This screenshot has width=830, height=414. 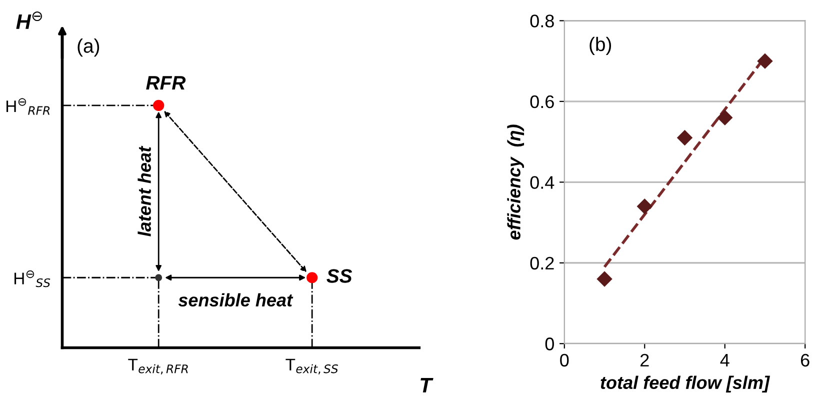 I want to click on text: H$^{⊖}$, so click(x=29, y=20).